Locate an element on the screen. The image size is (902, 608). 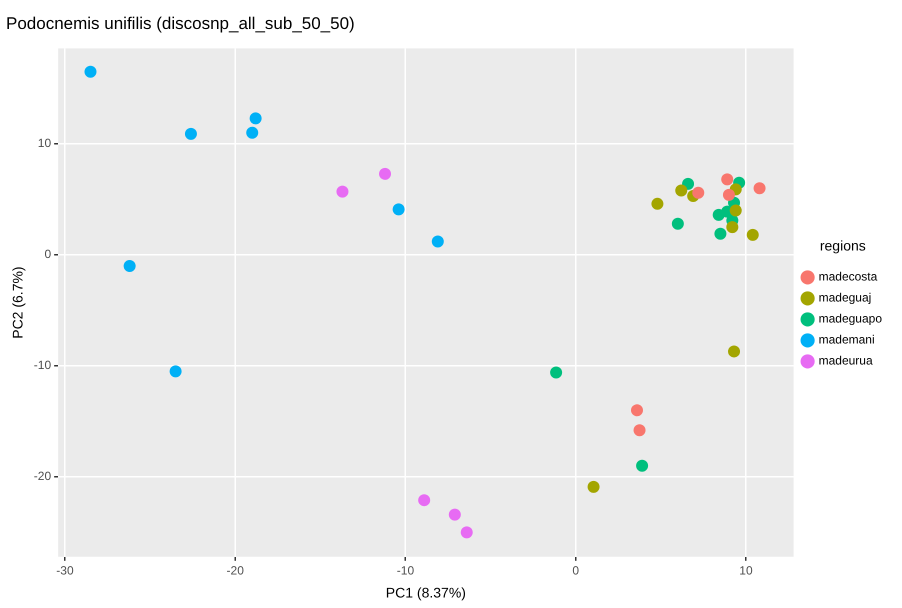
x-tick-label: 10 is located at coordinates (746, 570).